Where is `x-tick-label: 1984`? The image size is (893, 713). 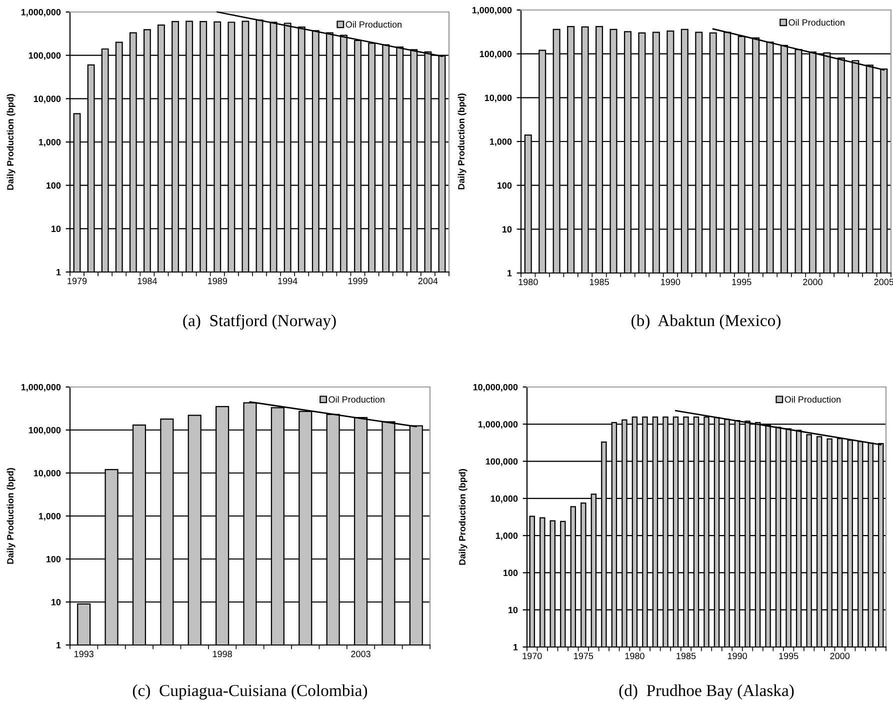 x-tick-label: 1984 is located at coordinates (147, 281).